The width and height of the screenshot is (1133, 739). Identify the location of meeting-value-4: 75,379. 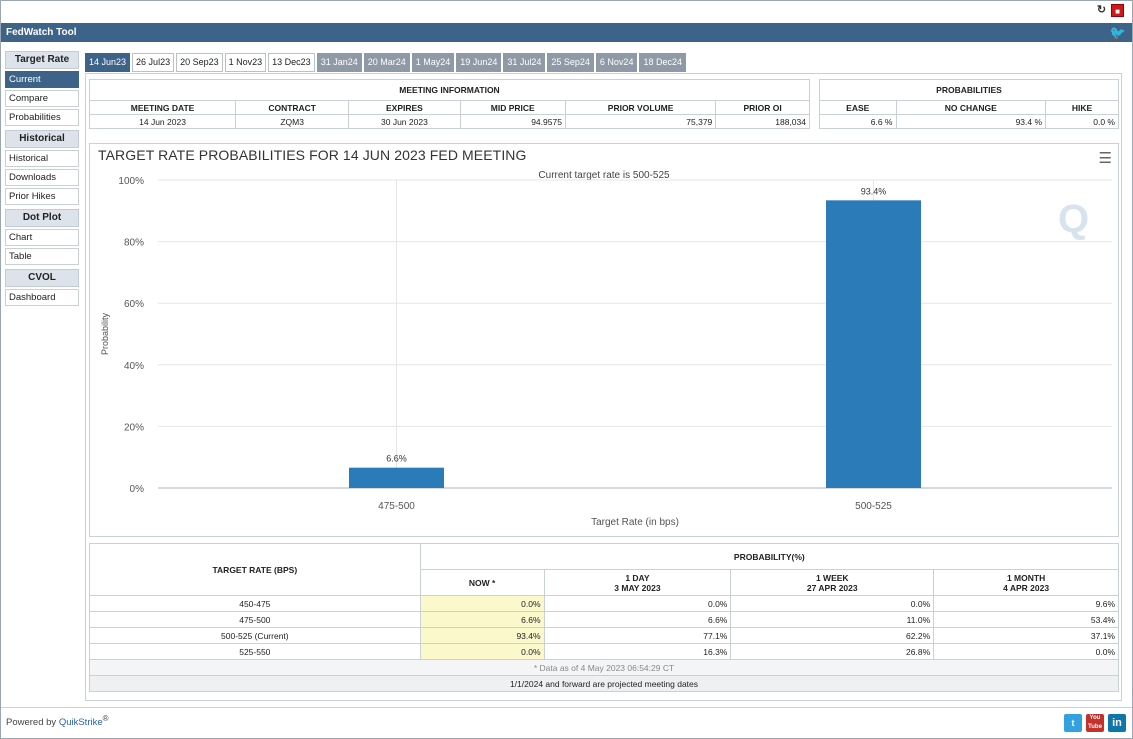
(640, 121).